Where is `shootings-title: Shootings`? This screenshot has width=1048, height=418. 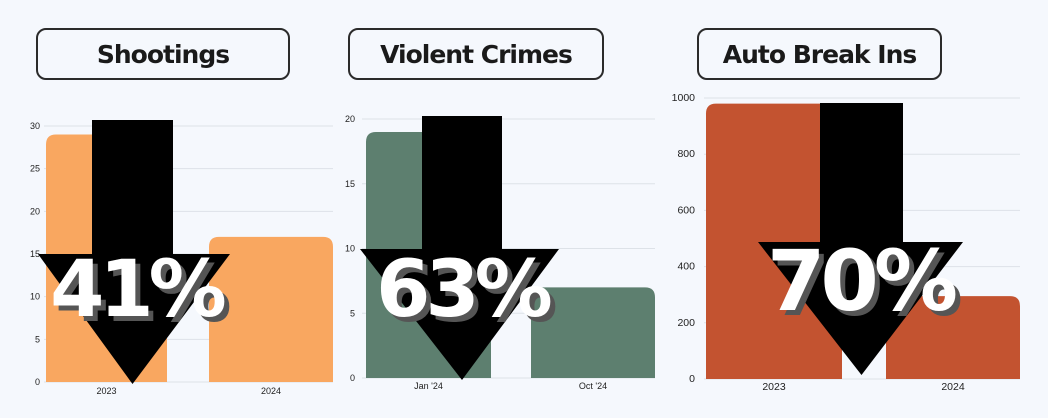
shootings-title: Shootings is located at coordinates (163, 54).